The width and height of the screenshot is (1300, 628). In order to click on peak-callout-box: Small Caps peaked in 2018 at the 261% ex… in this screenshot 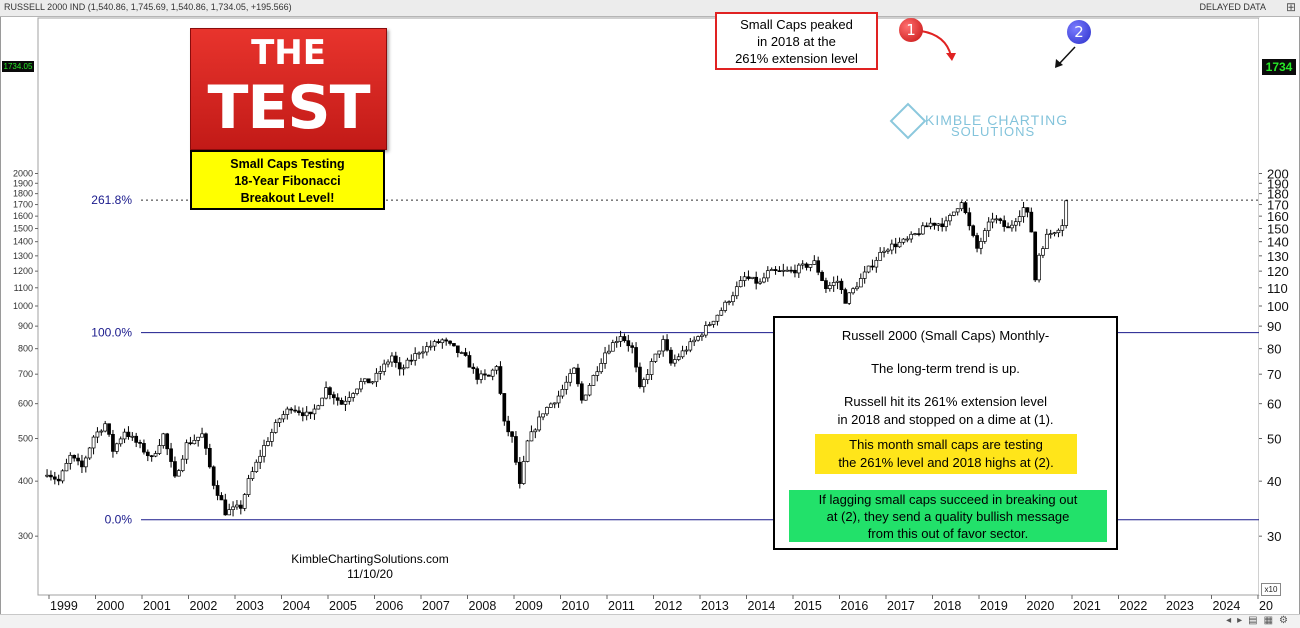, I will do `click(796, 41)`.